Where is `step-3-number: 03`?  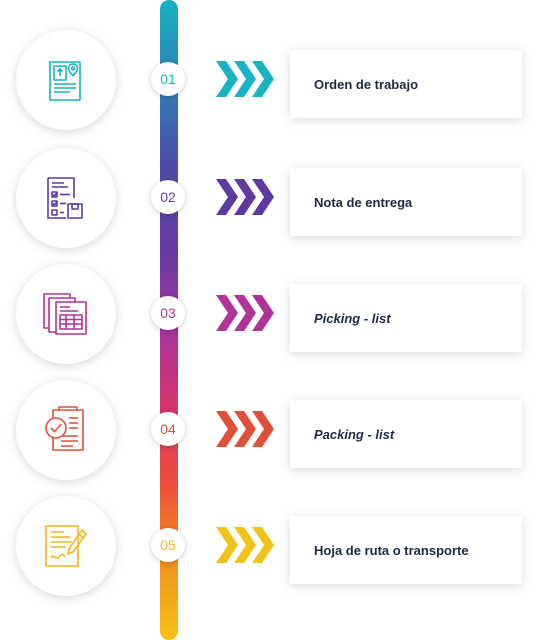 step-3-number: 03 is located at coordinates (168, 313).